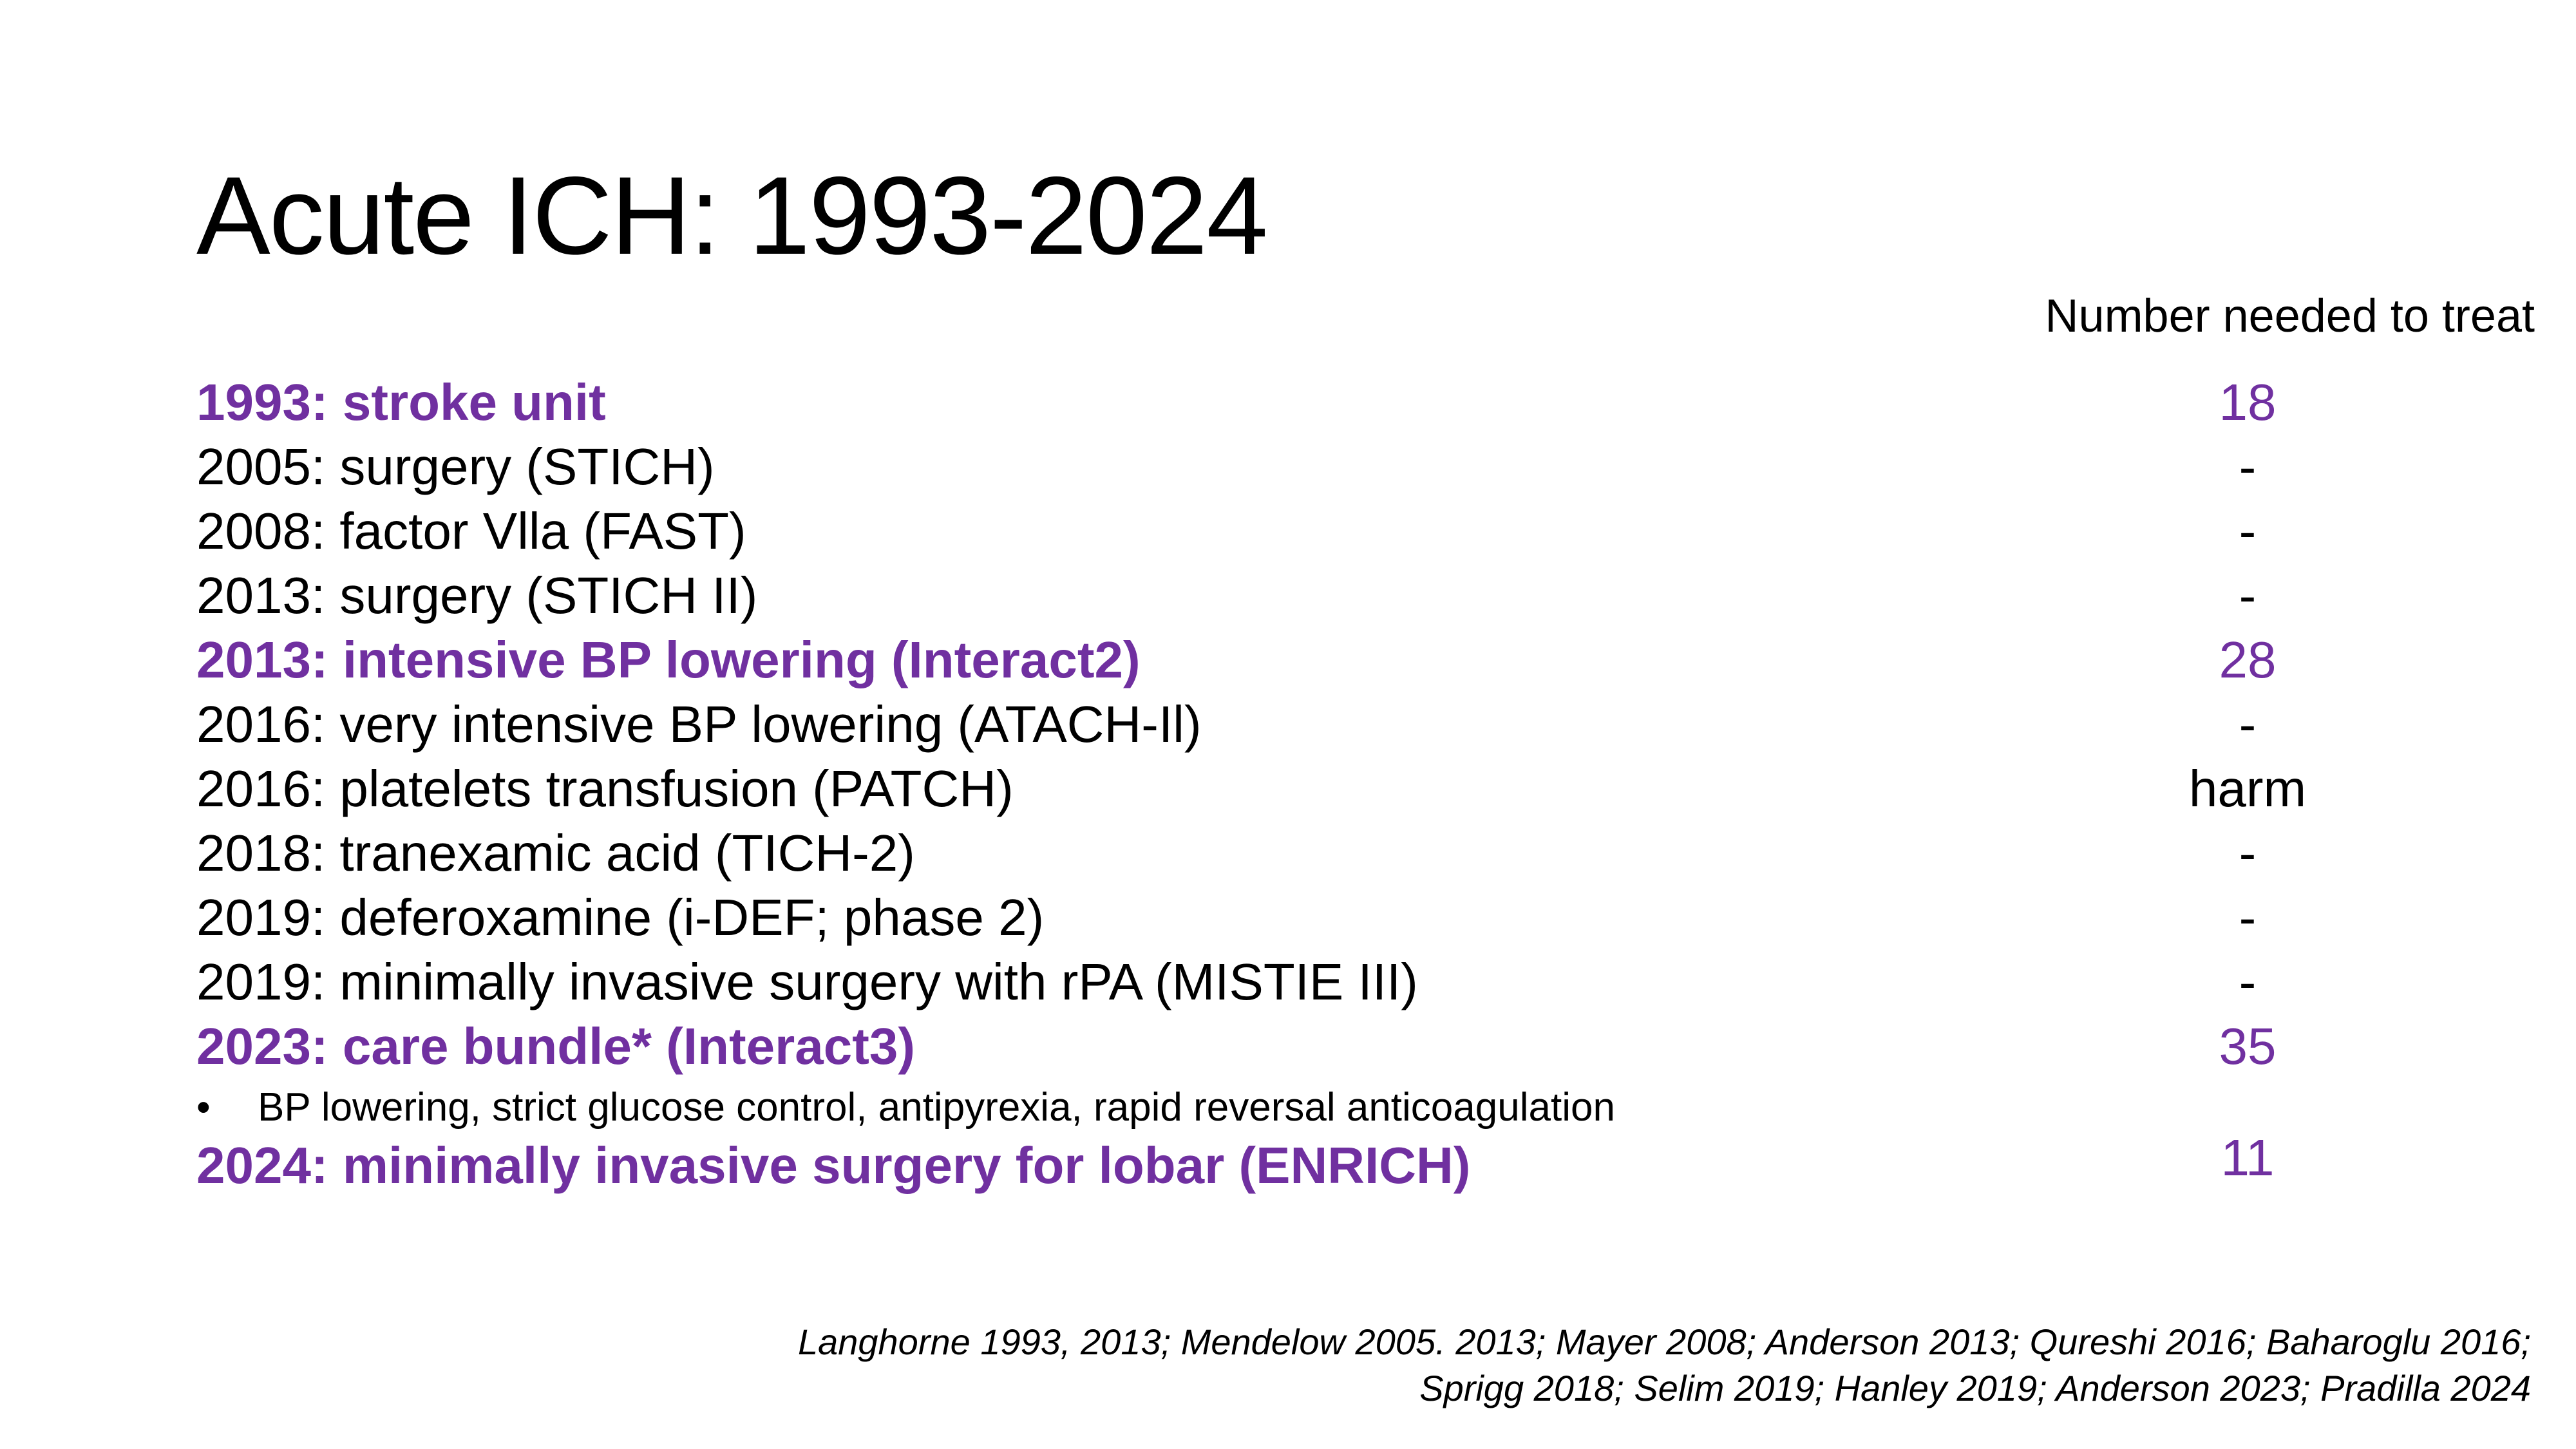 This screenshot has width=2576, height=1449. Describe the element at coordinates (2248, 1157) in the screenshot. I see `nnt-value: 11` at that location.